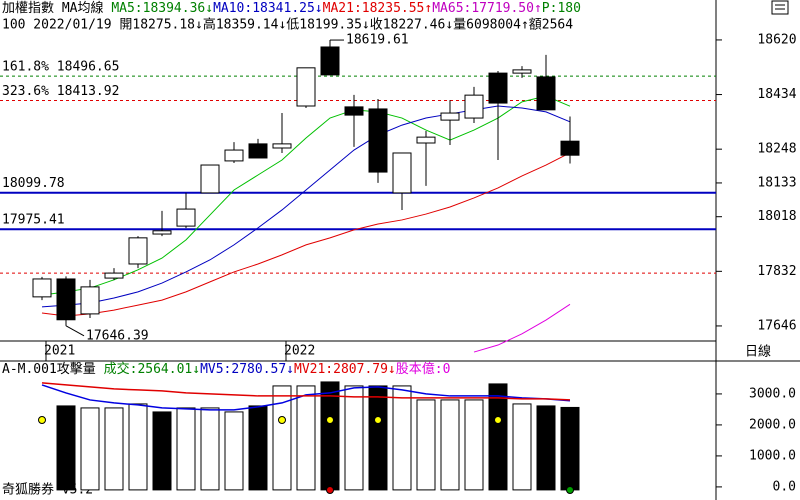 The image size is (800, 500). Describe the element at coordinates (152, 369) in the screenshot. I see `header-part: 成交:2564.01↓` at that location.